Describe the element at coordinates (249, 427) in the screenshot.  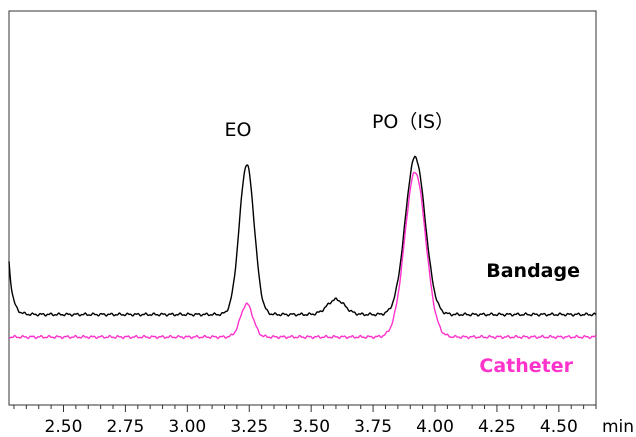
I see `x-tick-label: 3.25` at that location.